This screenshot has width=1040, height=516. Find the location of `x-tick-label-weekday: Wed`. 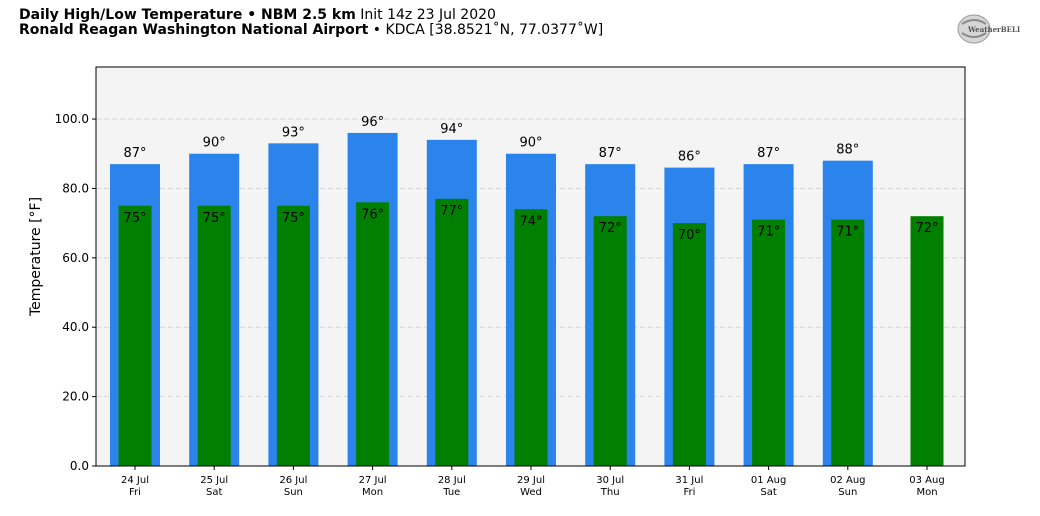

x-tick-label-weekday: Wed is located at coordinates (531, 492).